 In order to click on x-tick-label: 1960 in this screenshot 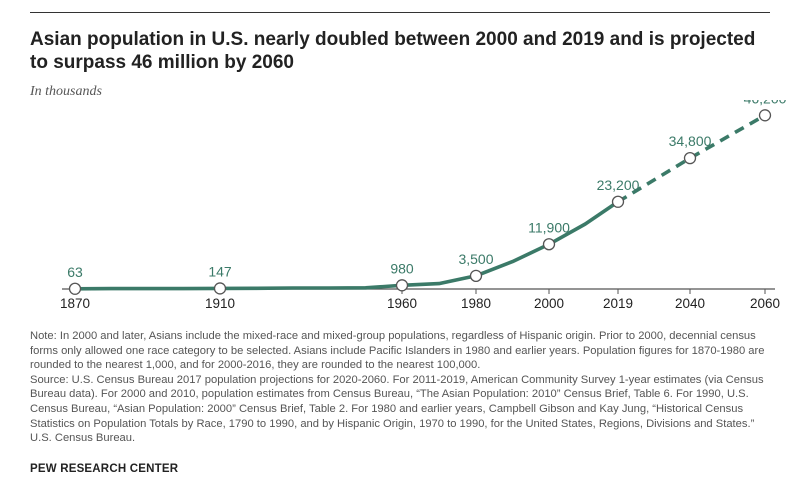, I will do `click(402, 303)`.